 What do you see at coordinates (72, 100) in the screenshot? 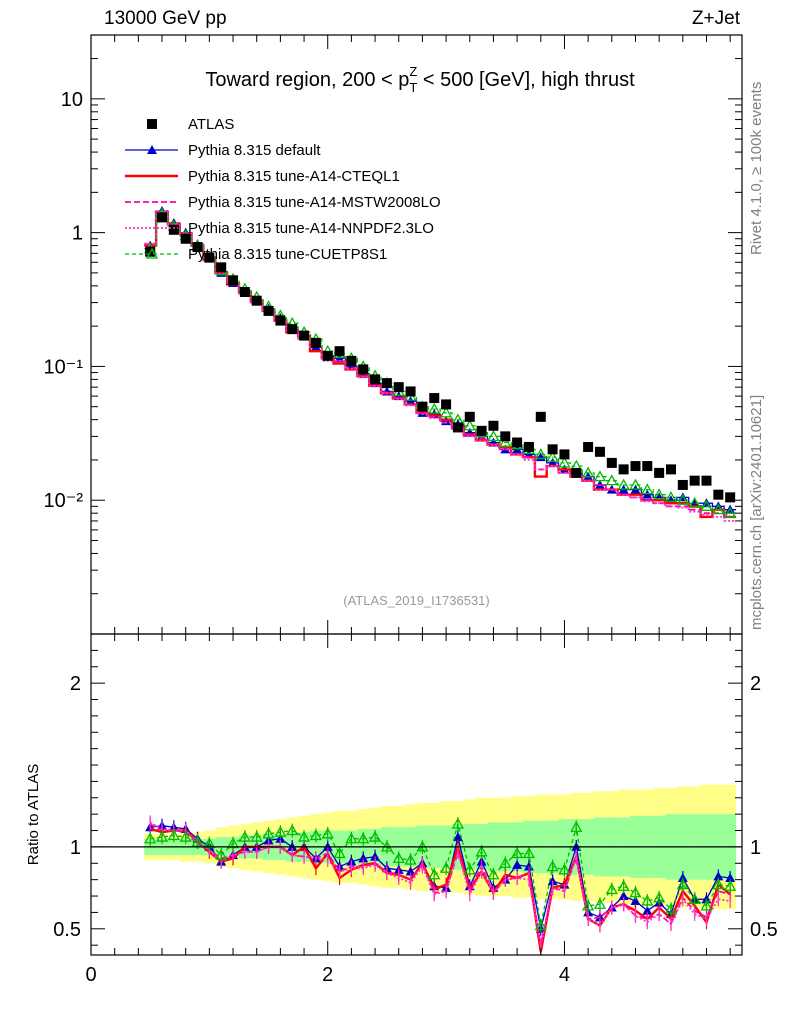
I see `y-tick-label: 10` at bounding box center [72, 100].